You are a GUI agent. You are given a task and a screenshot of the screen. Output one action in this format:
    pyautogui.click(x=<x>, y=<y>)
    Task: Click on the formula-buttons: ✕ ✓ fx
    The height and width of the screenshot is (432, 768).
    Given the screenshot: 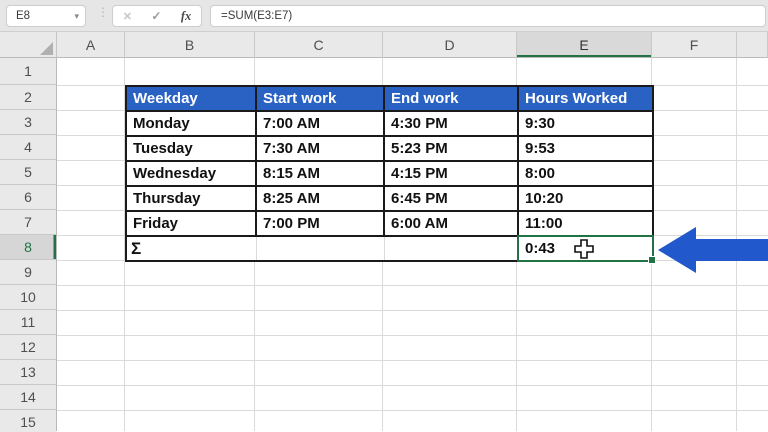 What is the action you would take?
    pyautogui.click(x=157, y=16)
    